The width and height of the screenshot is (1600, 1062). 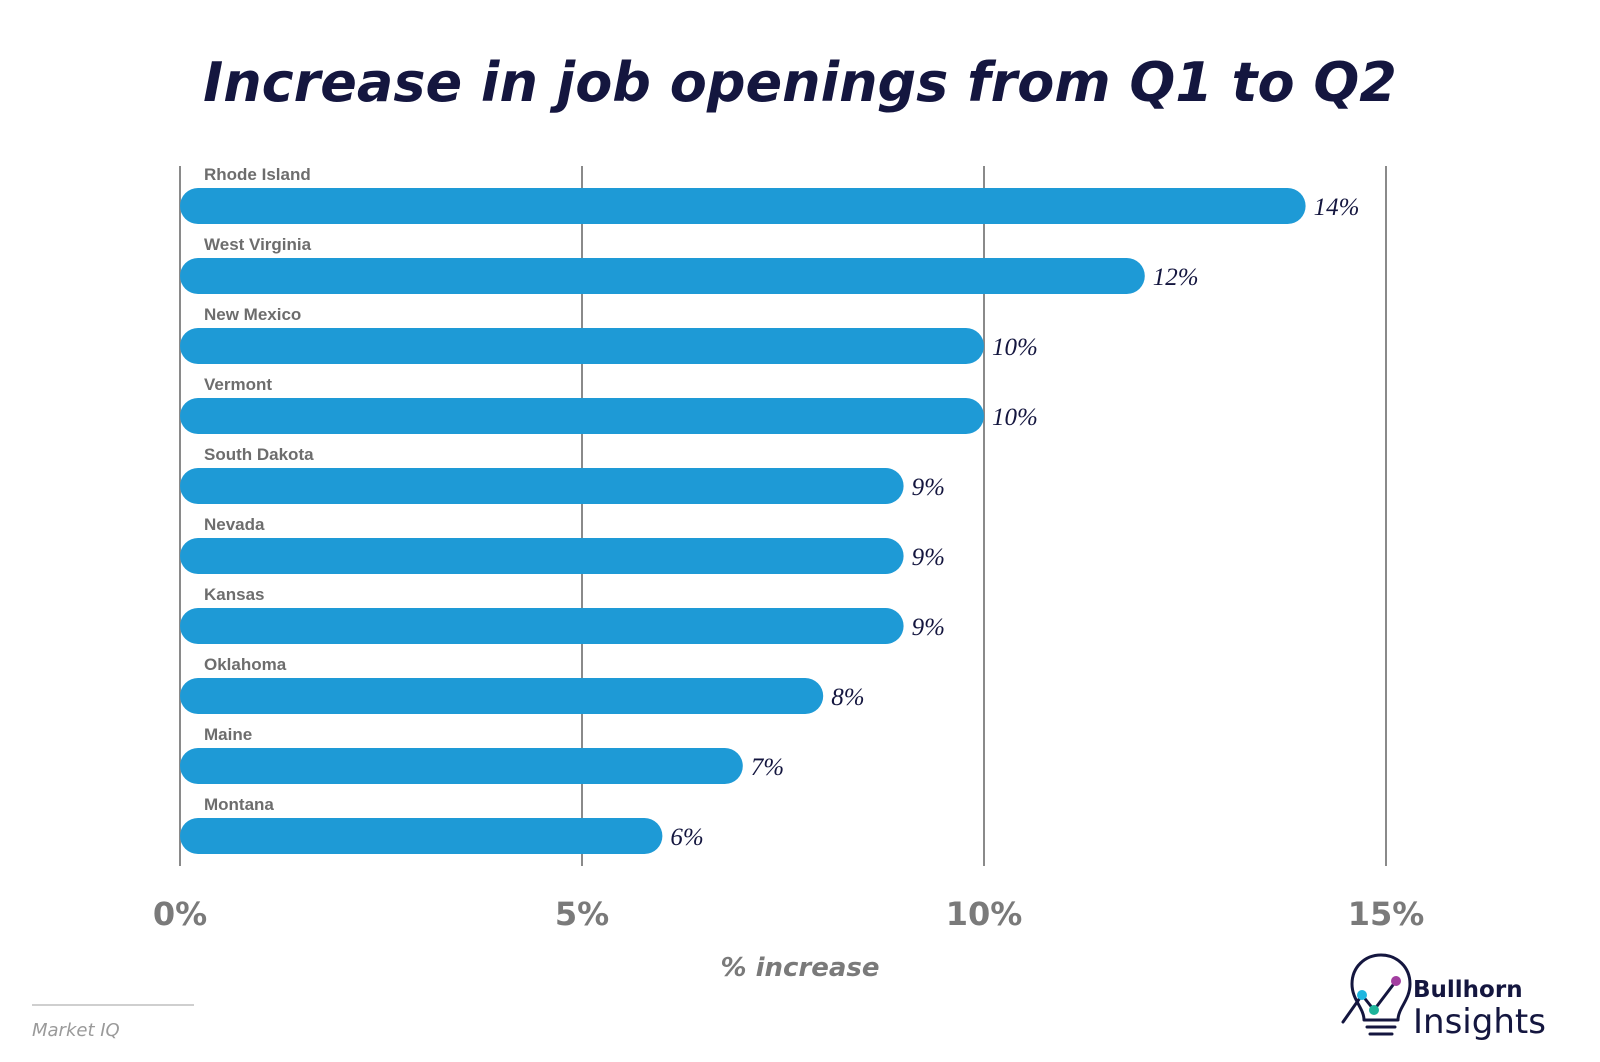 What do you see at coordinates (1479, 1022) in the screenshot?
I see `brand-name-line2: Insights` at bounding box center [1479, 1022].